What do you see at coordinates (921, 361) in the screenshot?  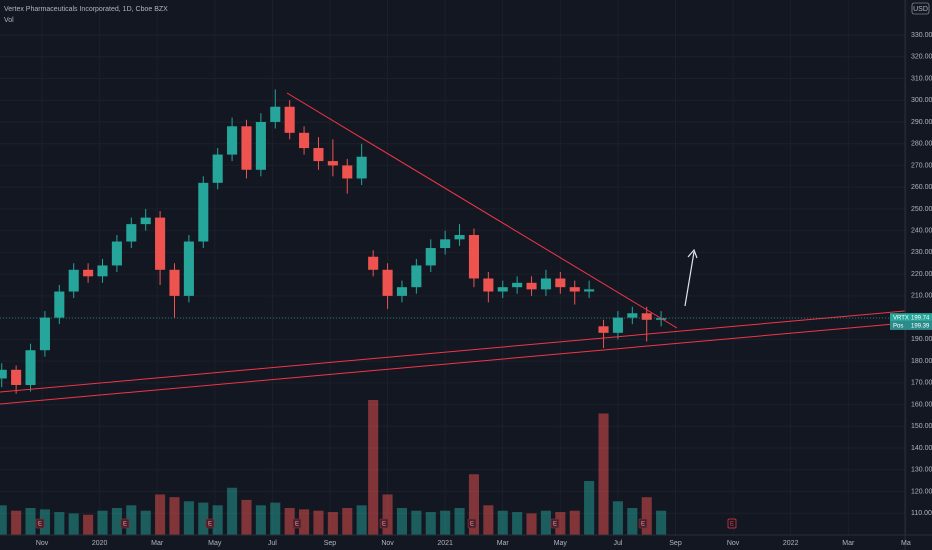 I see `y-tick-label: 180.00` at bounding box center [921, 361].